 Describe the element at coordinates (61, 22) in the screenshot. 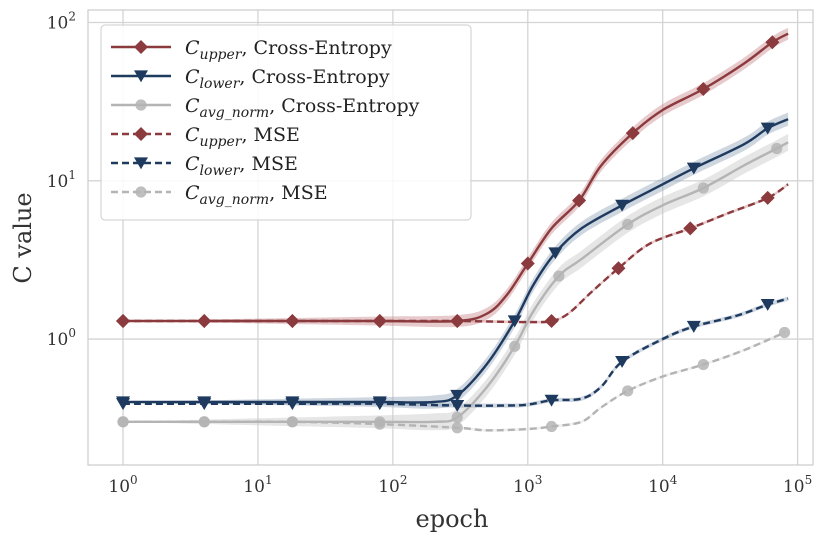

I see `y-tick-label: 10²` at that location.